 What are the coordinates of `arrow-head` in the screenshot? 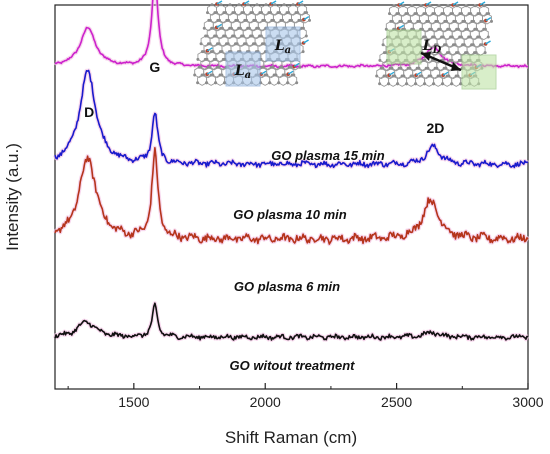 It's located at (456, 66).